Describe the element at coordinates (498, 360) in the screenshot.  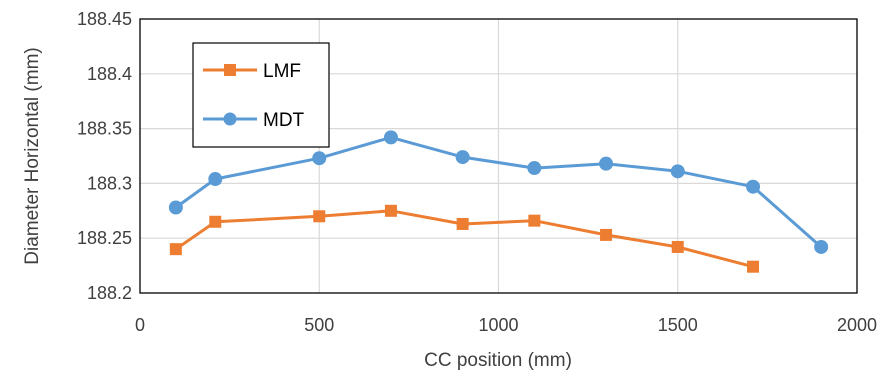
I see `x-axis-title: CC position (mm)` at that location.